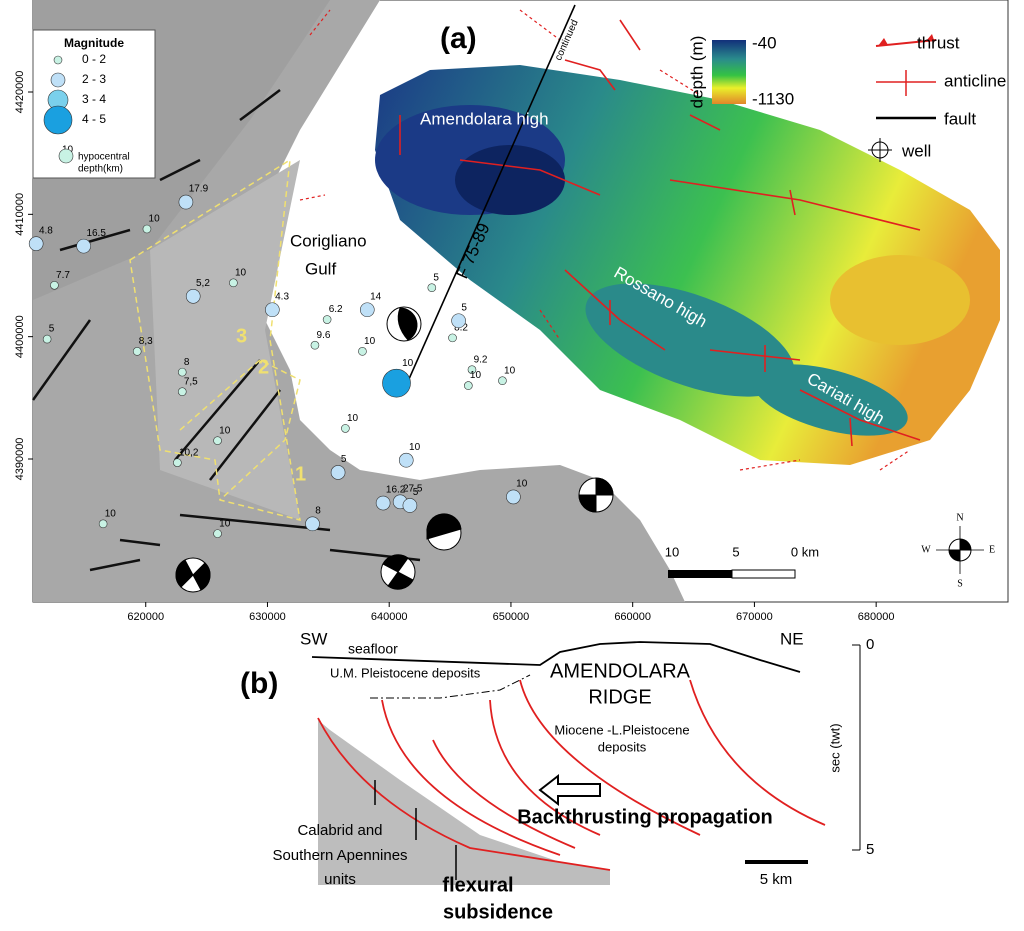 The image size is (1024, 931). Describe the element at coordinates (94, 59) in the screenshot. I see `legend-label: 0 - 2` at that location.